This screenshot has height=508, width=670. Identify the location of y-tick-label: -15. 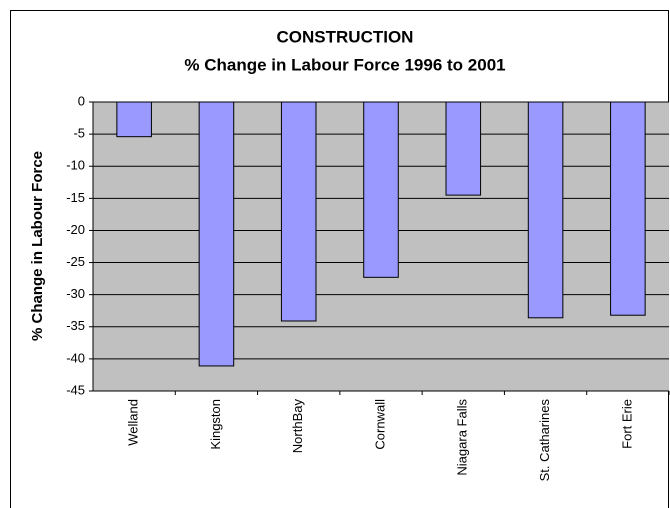
(75, 197).